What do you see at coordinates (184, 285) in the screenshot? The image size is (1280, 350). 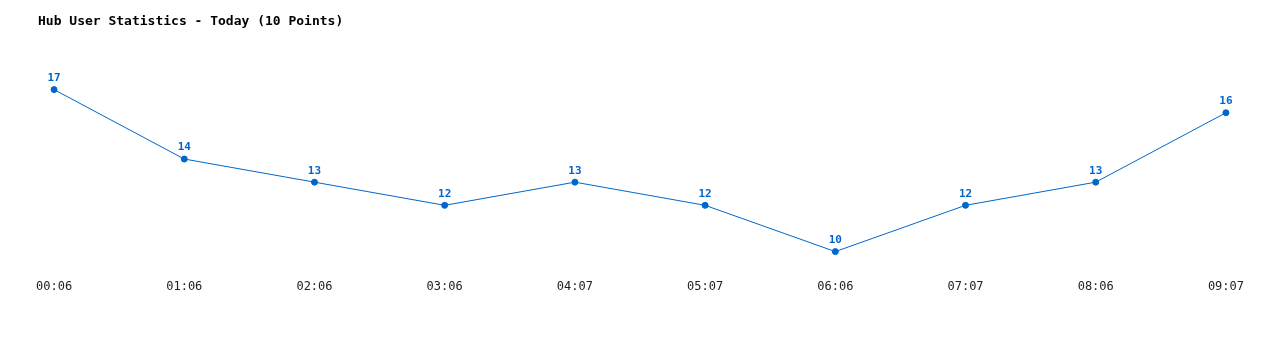 I see `x-tick-label: 01:06` at bounding box center [184, 285].